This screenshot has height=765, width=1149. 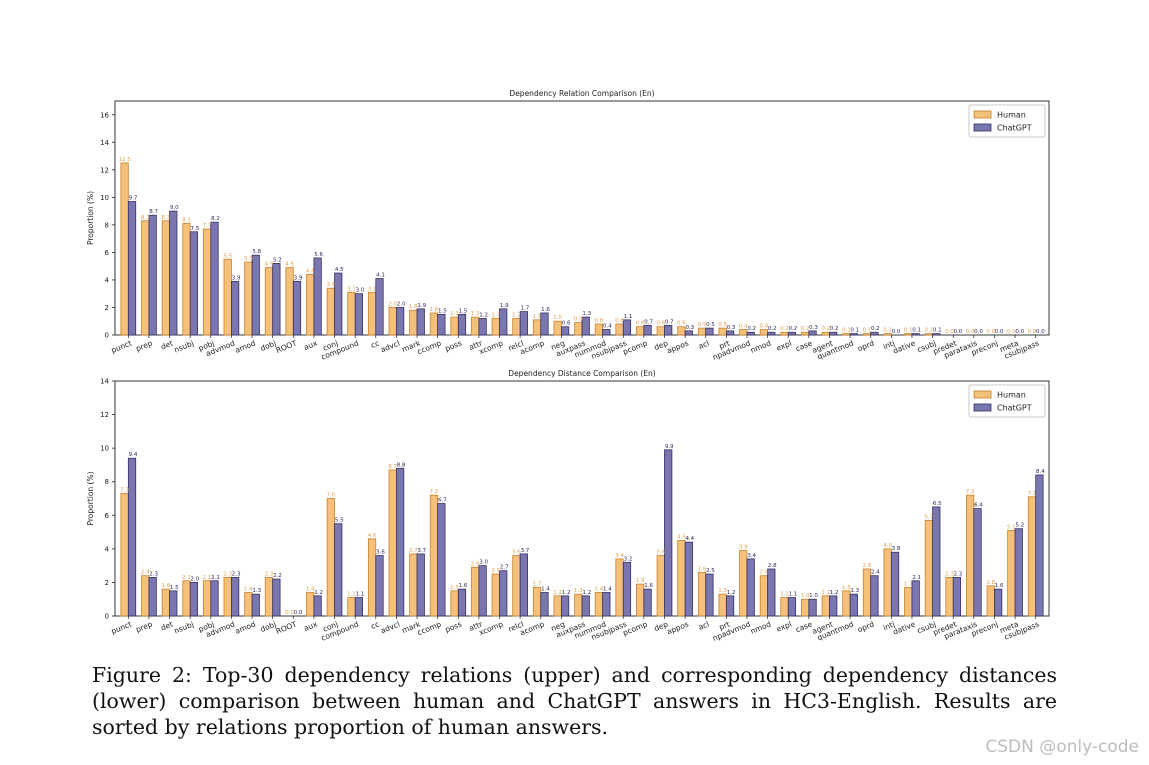 What do you see at coordinates (606, 332) in the screenshot?
I see `chart1-bar-chatgpt-nummod` at bounding box center [606, 332].